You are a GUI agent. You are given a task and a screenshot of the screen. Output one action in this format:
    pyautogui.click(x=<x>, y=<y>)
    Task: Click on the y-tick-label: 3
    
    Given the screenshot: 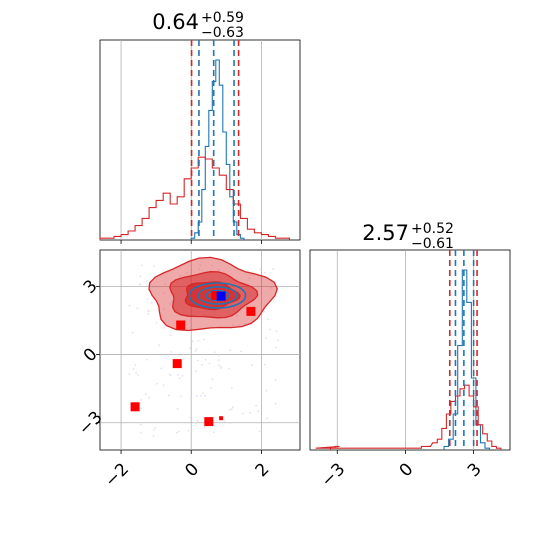 What is the action you would take?
    pyautogui.click(x=91, y=287)
    